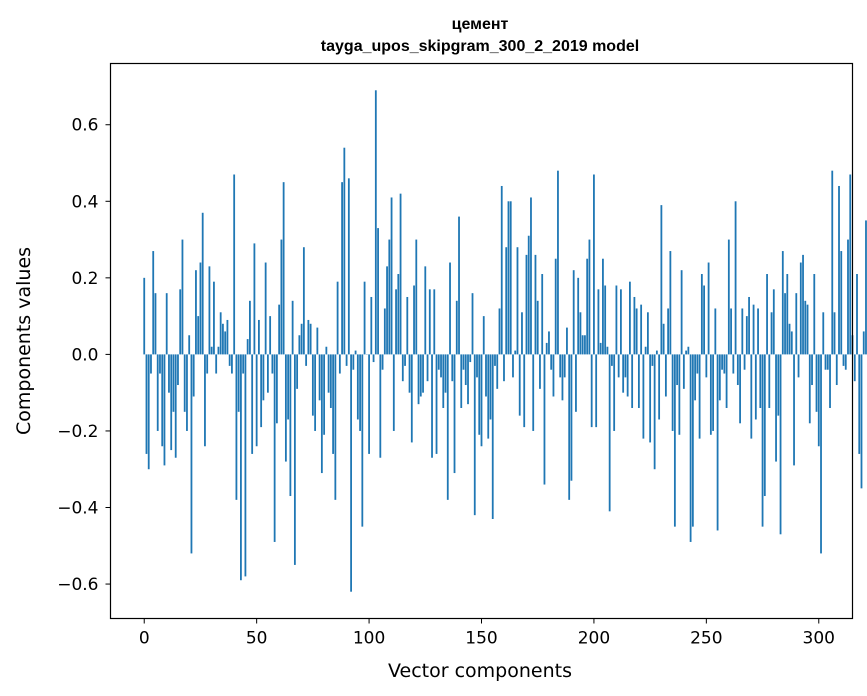 This screenshot has height=696, width=867. I want to click on x-axis-label: Vector components, so click(480, 671).